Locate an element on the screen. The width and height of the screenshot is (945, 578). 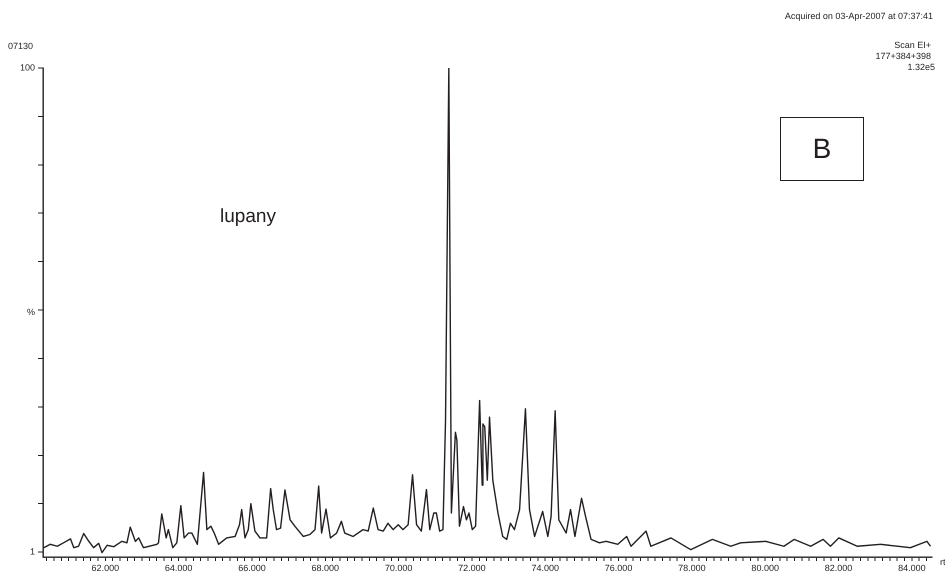
x-tick-label: 84.000 is located at coordinates (912, 567).